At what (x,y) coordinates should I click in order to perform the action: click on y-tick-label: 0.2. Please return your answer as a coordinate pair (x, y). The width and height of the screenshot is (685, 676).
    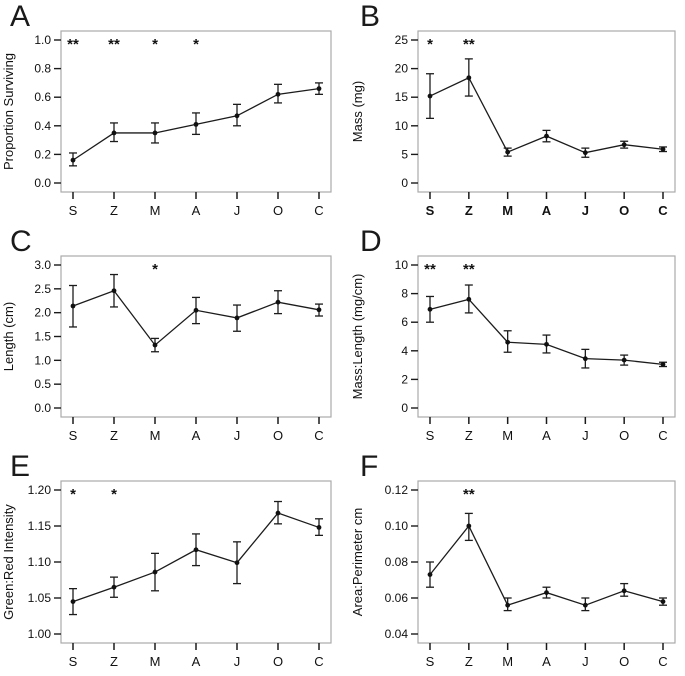
    Looking at the image, I should click on (42, 154).